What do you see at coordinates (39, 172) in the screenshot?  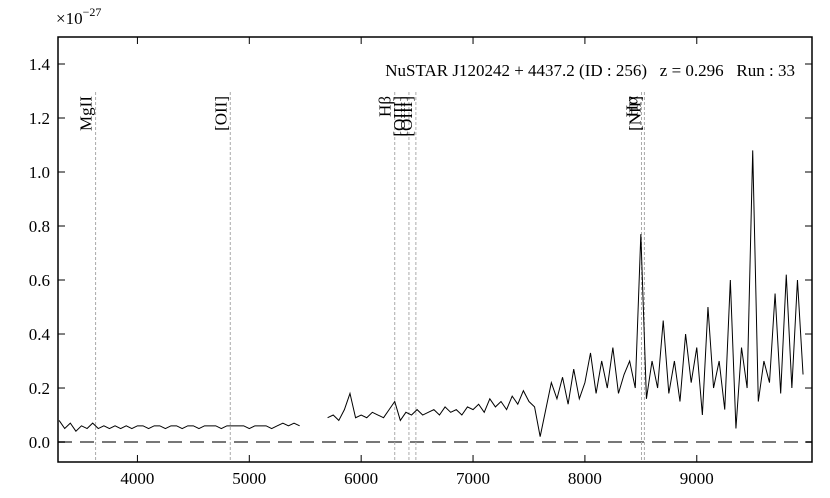 I see `y-tick-label: 1.0` at bounding box center [39, 172].